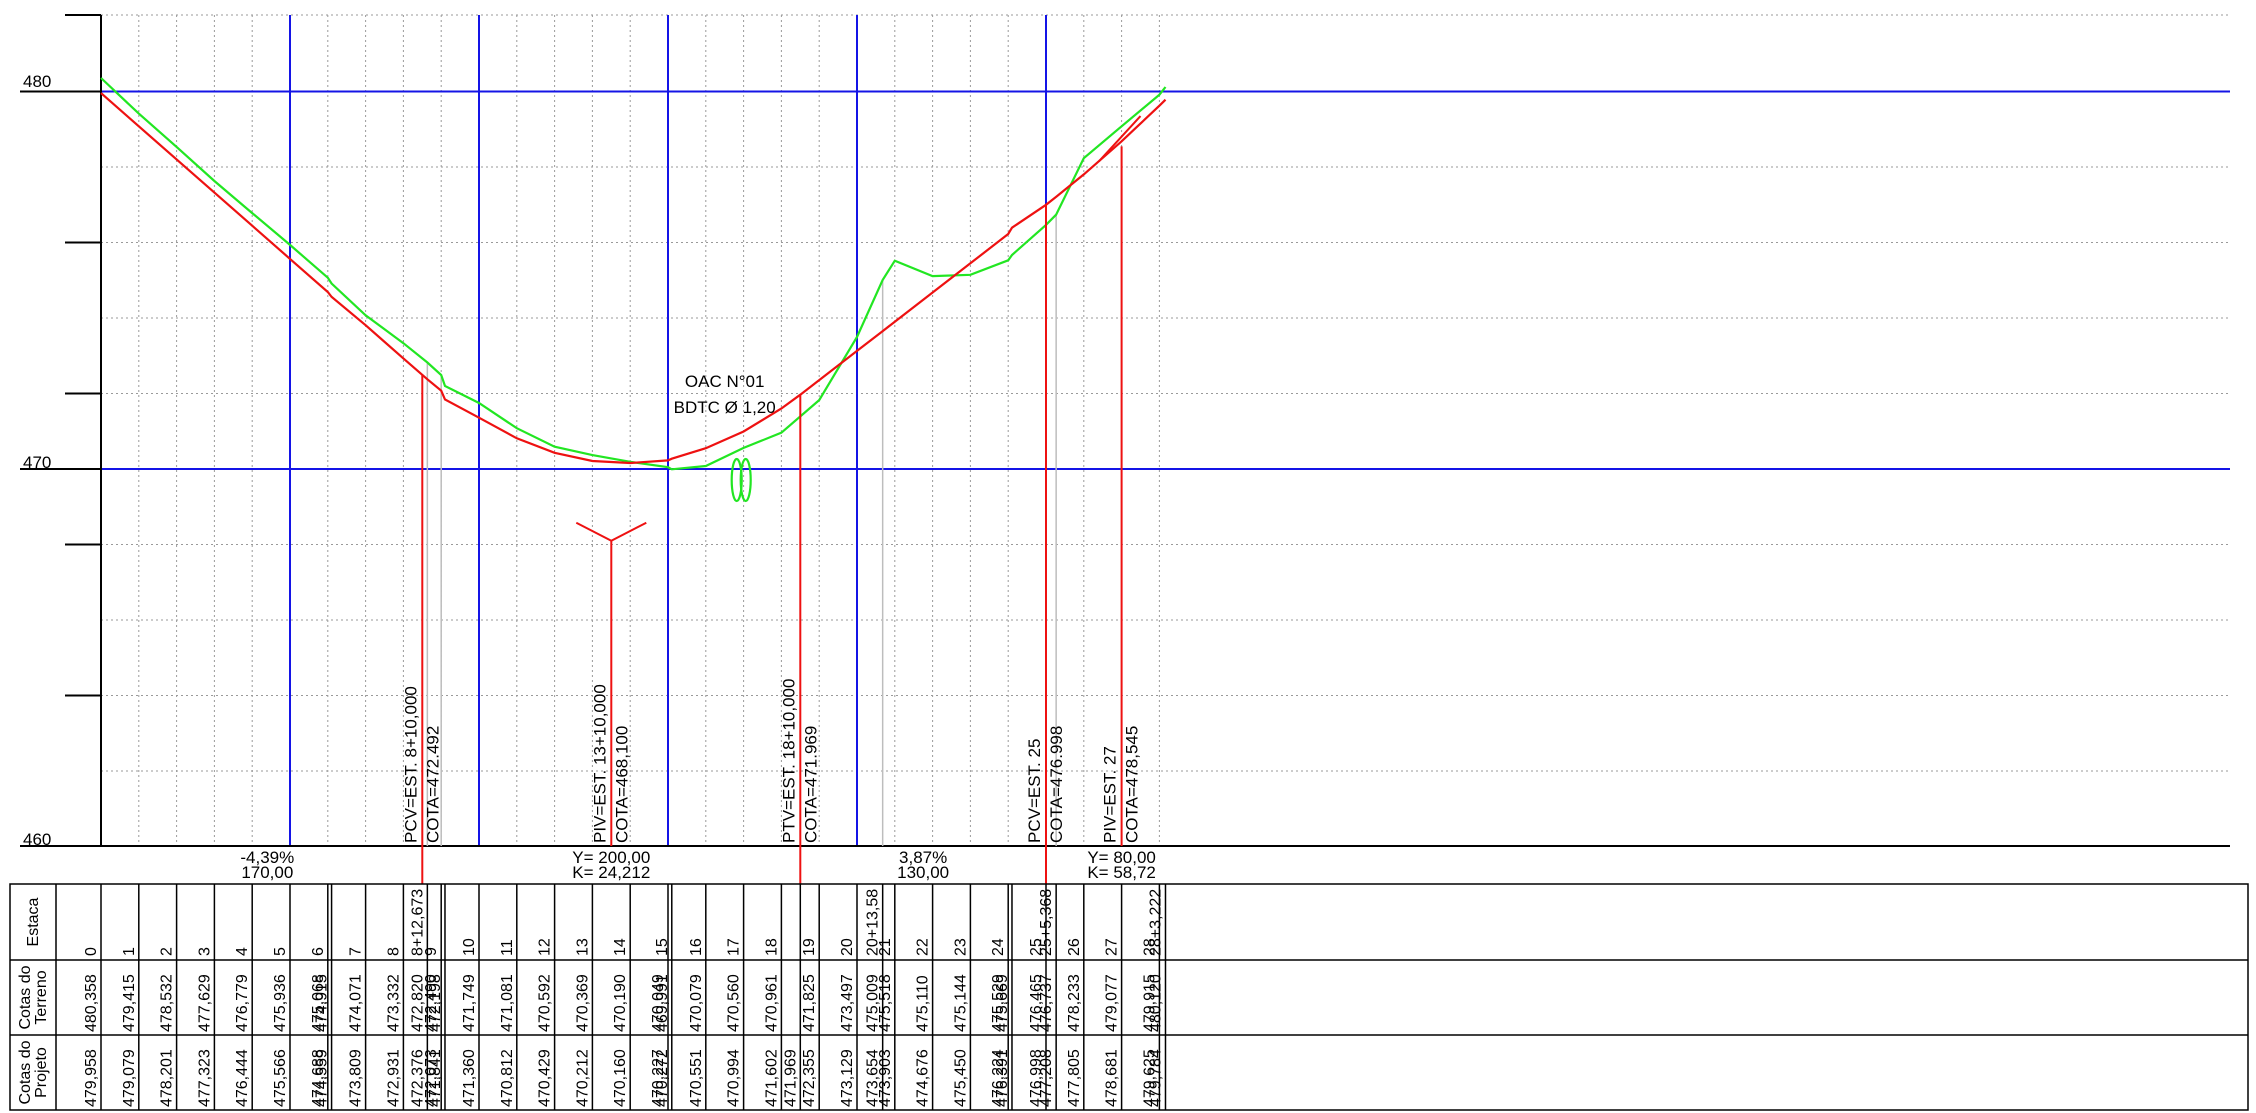 The image size is (2256, 1113). Describe the element at coordinates (431, 1003) in the screenshot. I see `station-terreno-value: 472,490` at that location.